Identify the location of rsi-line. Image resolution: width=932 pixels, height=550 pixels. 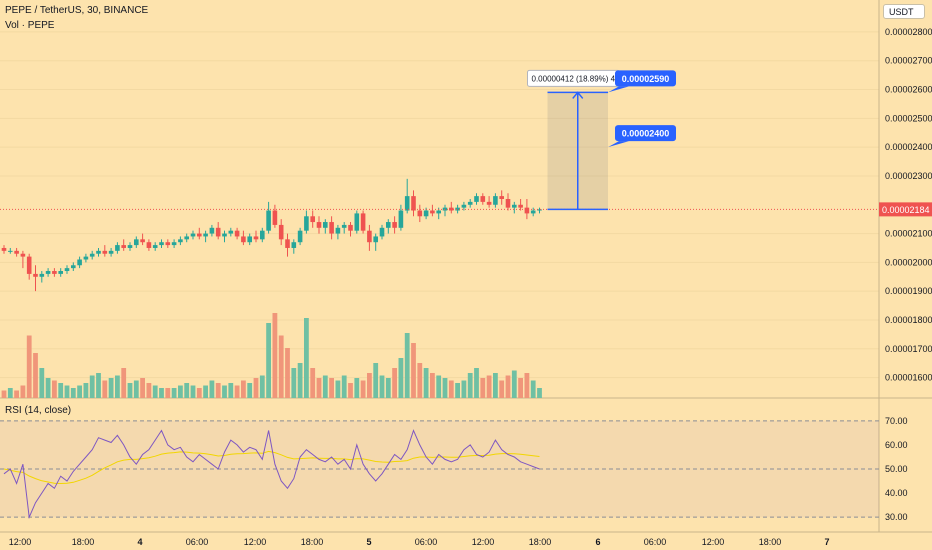
(271, 474).